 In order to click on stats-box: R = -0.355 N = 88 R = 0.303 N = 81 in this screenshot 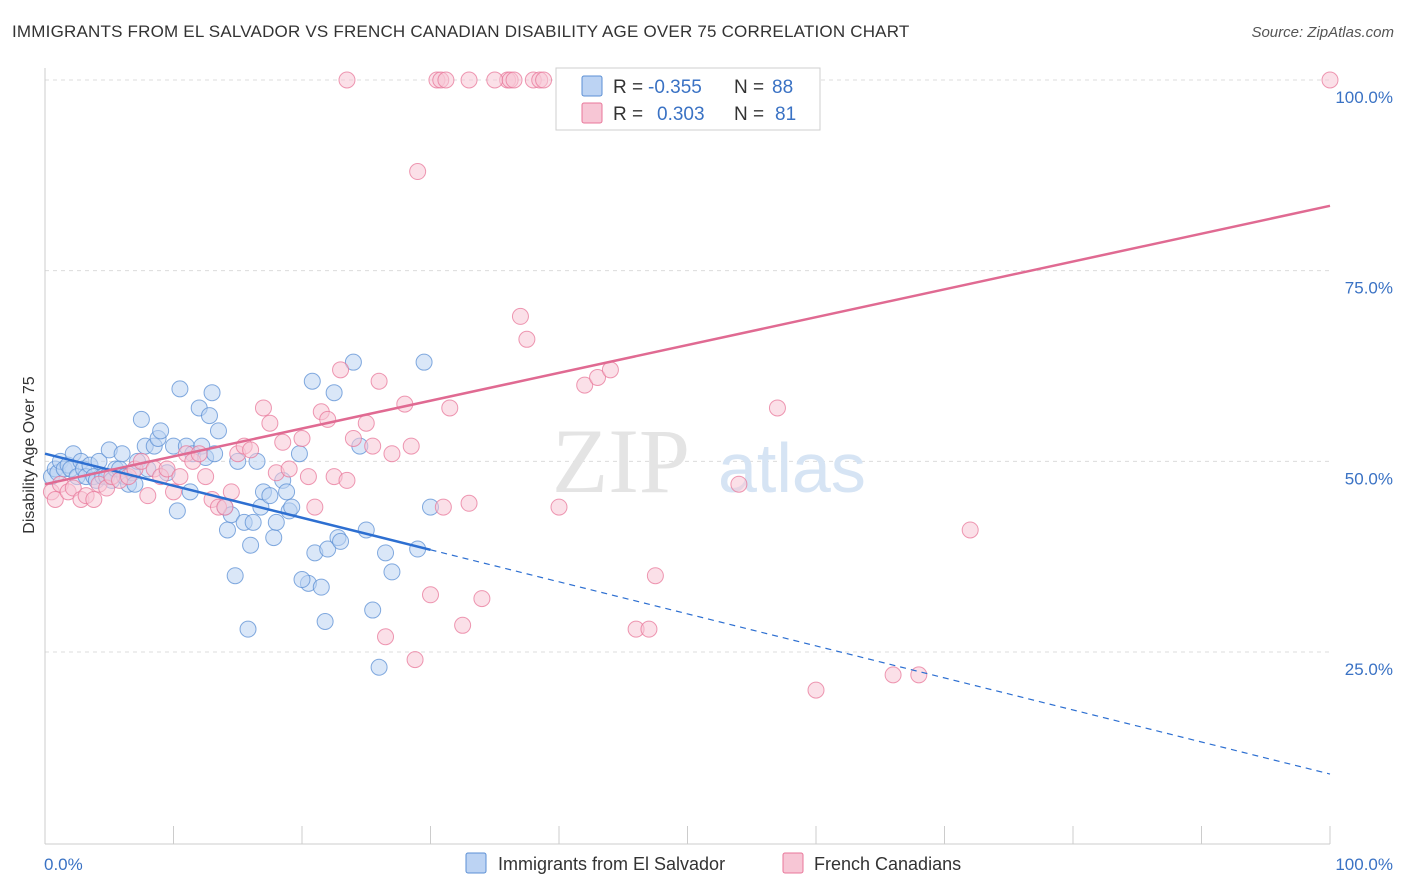, I will do `click(688, 99)`.